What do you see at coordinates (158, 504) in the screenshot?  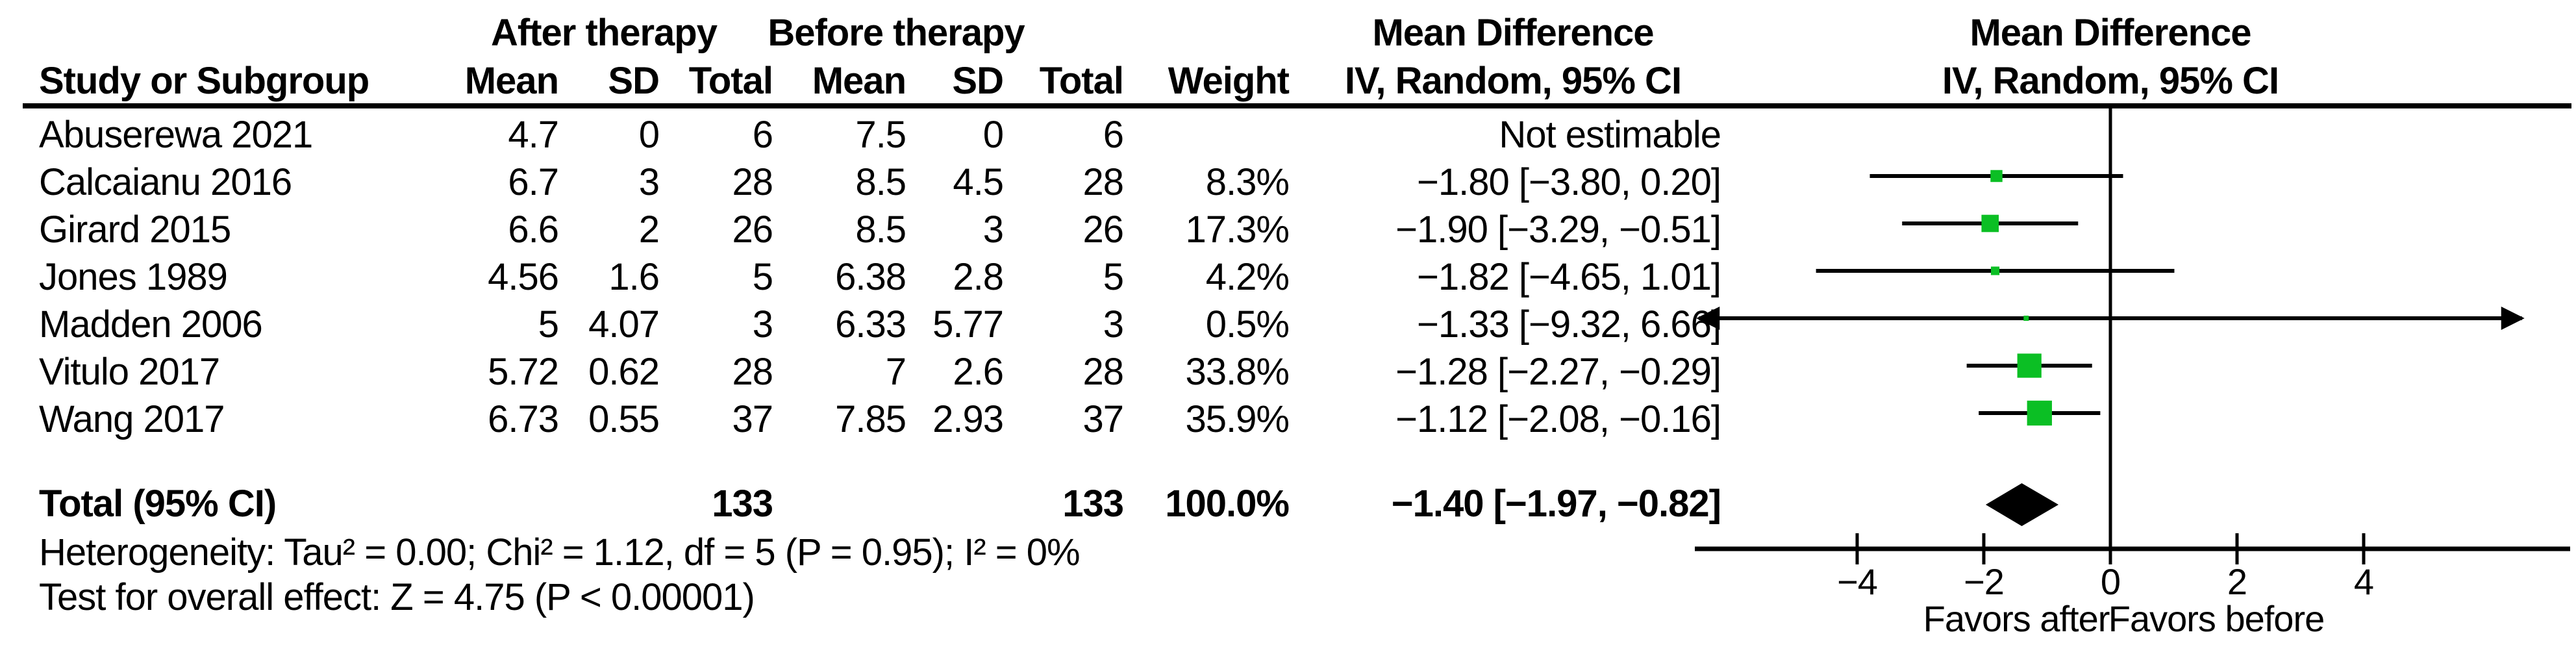 I see `total-row-label: Total (95% CI)` at bounding box center [158, 504].